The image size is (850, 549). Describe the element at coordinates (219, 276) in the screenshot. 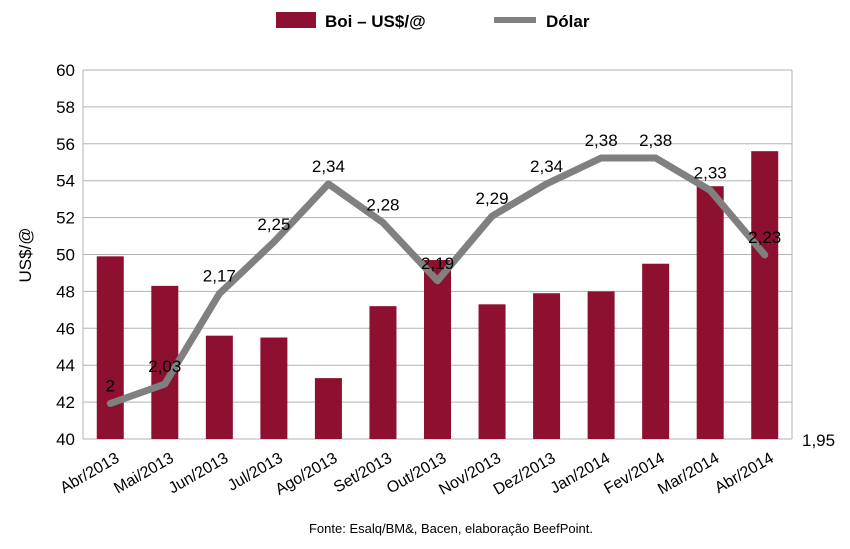

I see `data-label: 2,17` at that location.